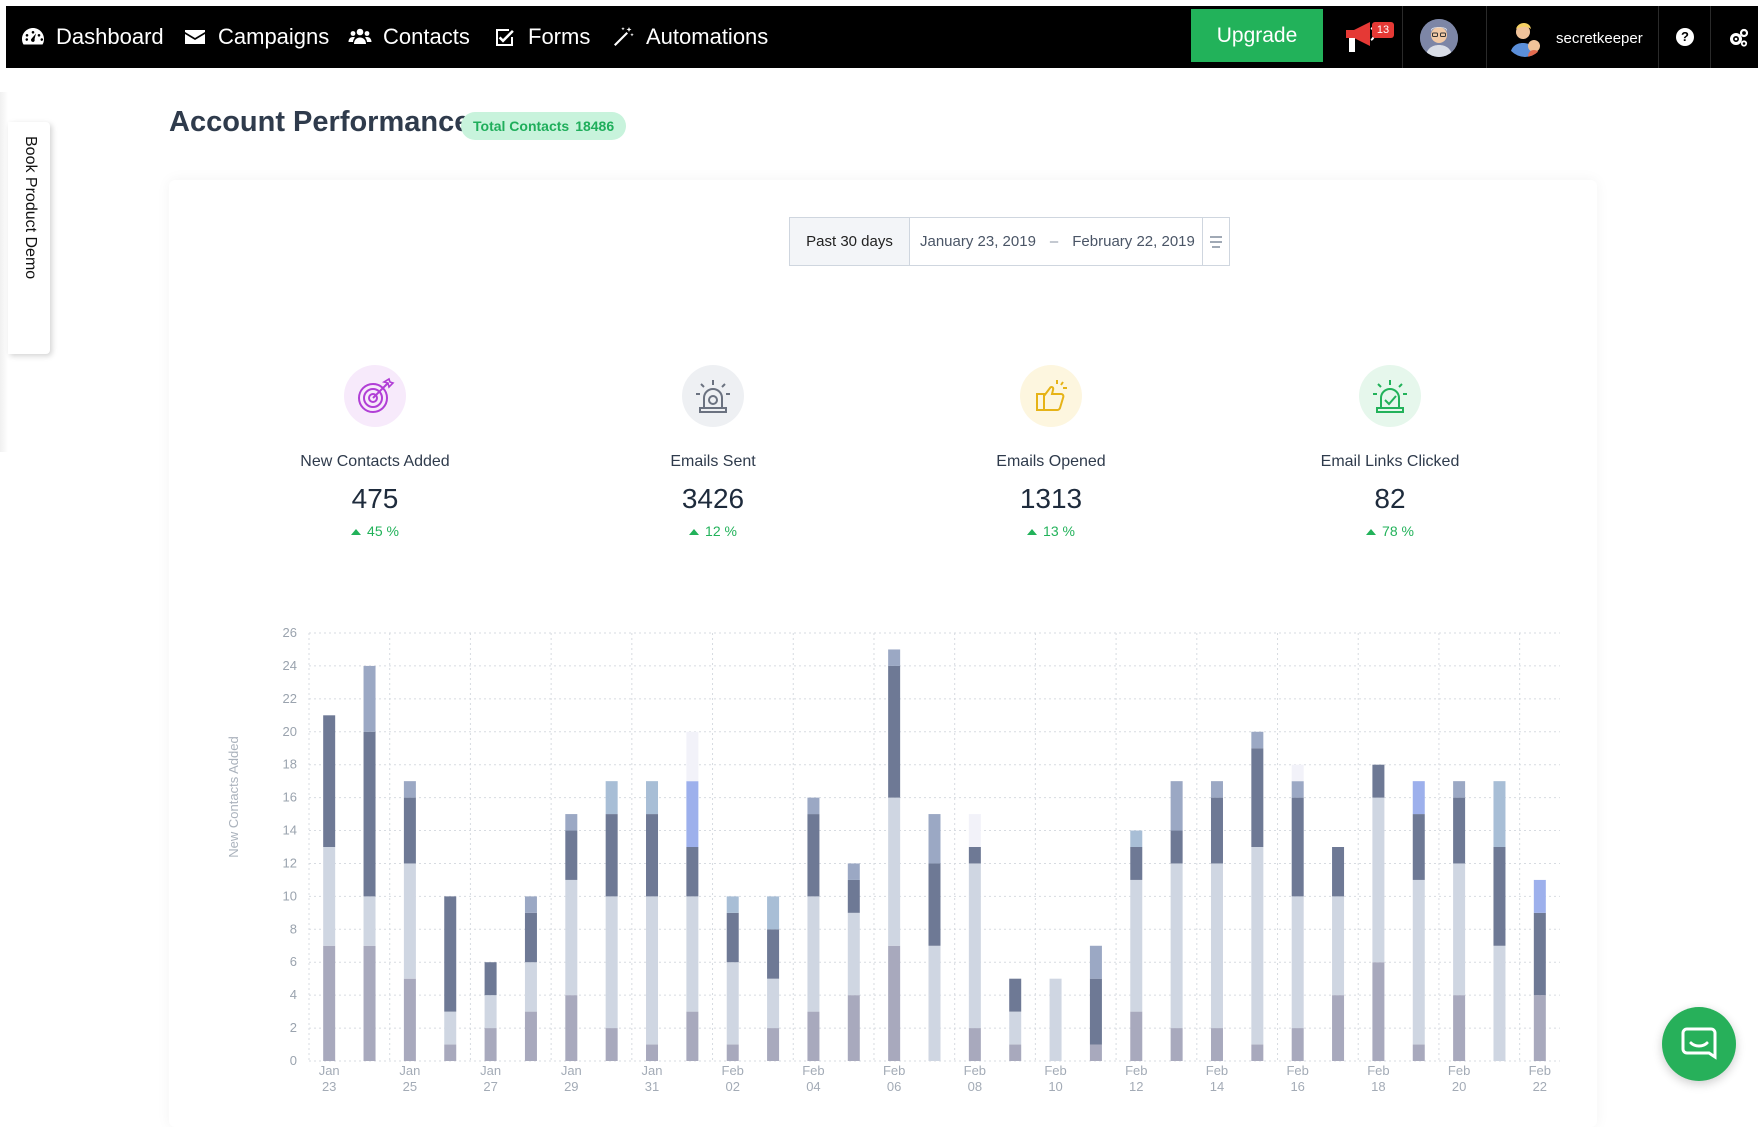 The image size is (1764, 1127). What do you see at coordinates (1383, 30) in the screenshot?
I see `notification-count-badge: 13` at bounding box center [1383, 30].